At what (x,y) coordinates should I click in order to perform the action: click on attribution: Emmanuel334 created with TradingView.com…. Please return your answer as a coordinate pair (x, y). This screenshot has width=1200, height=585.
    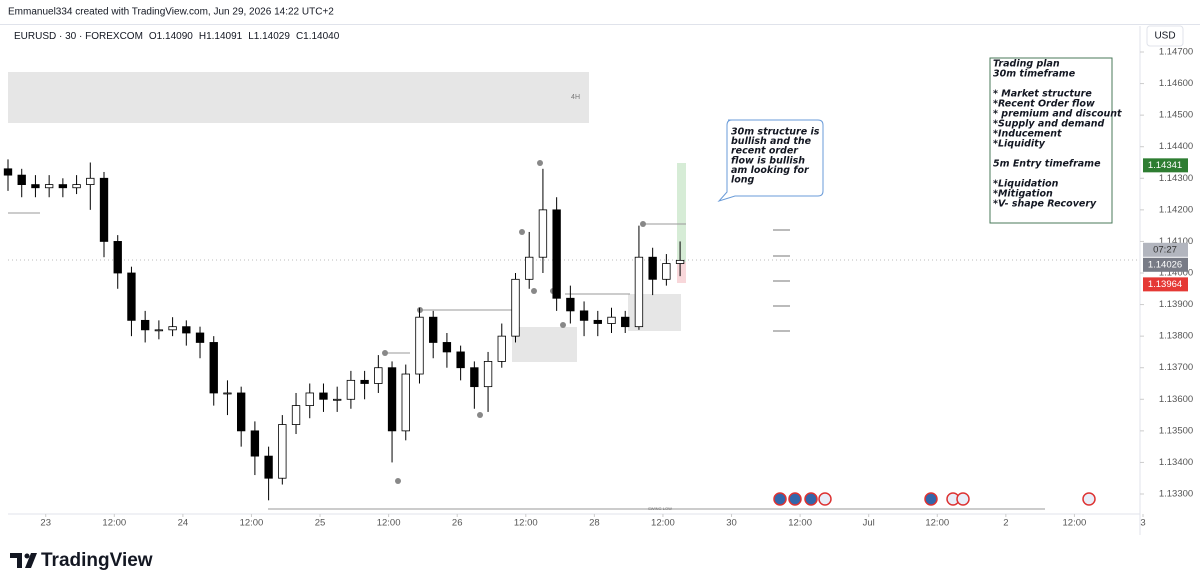
    Looking at the image, I should click on (171, 12).